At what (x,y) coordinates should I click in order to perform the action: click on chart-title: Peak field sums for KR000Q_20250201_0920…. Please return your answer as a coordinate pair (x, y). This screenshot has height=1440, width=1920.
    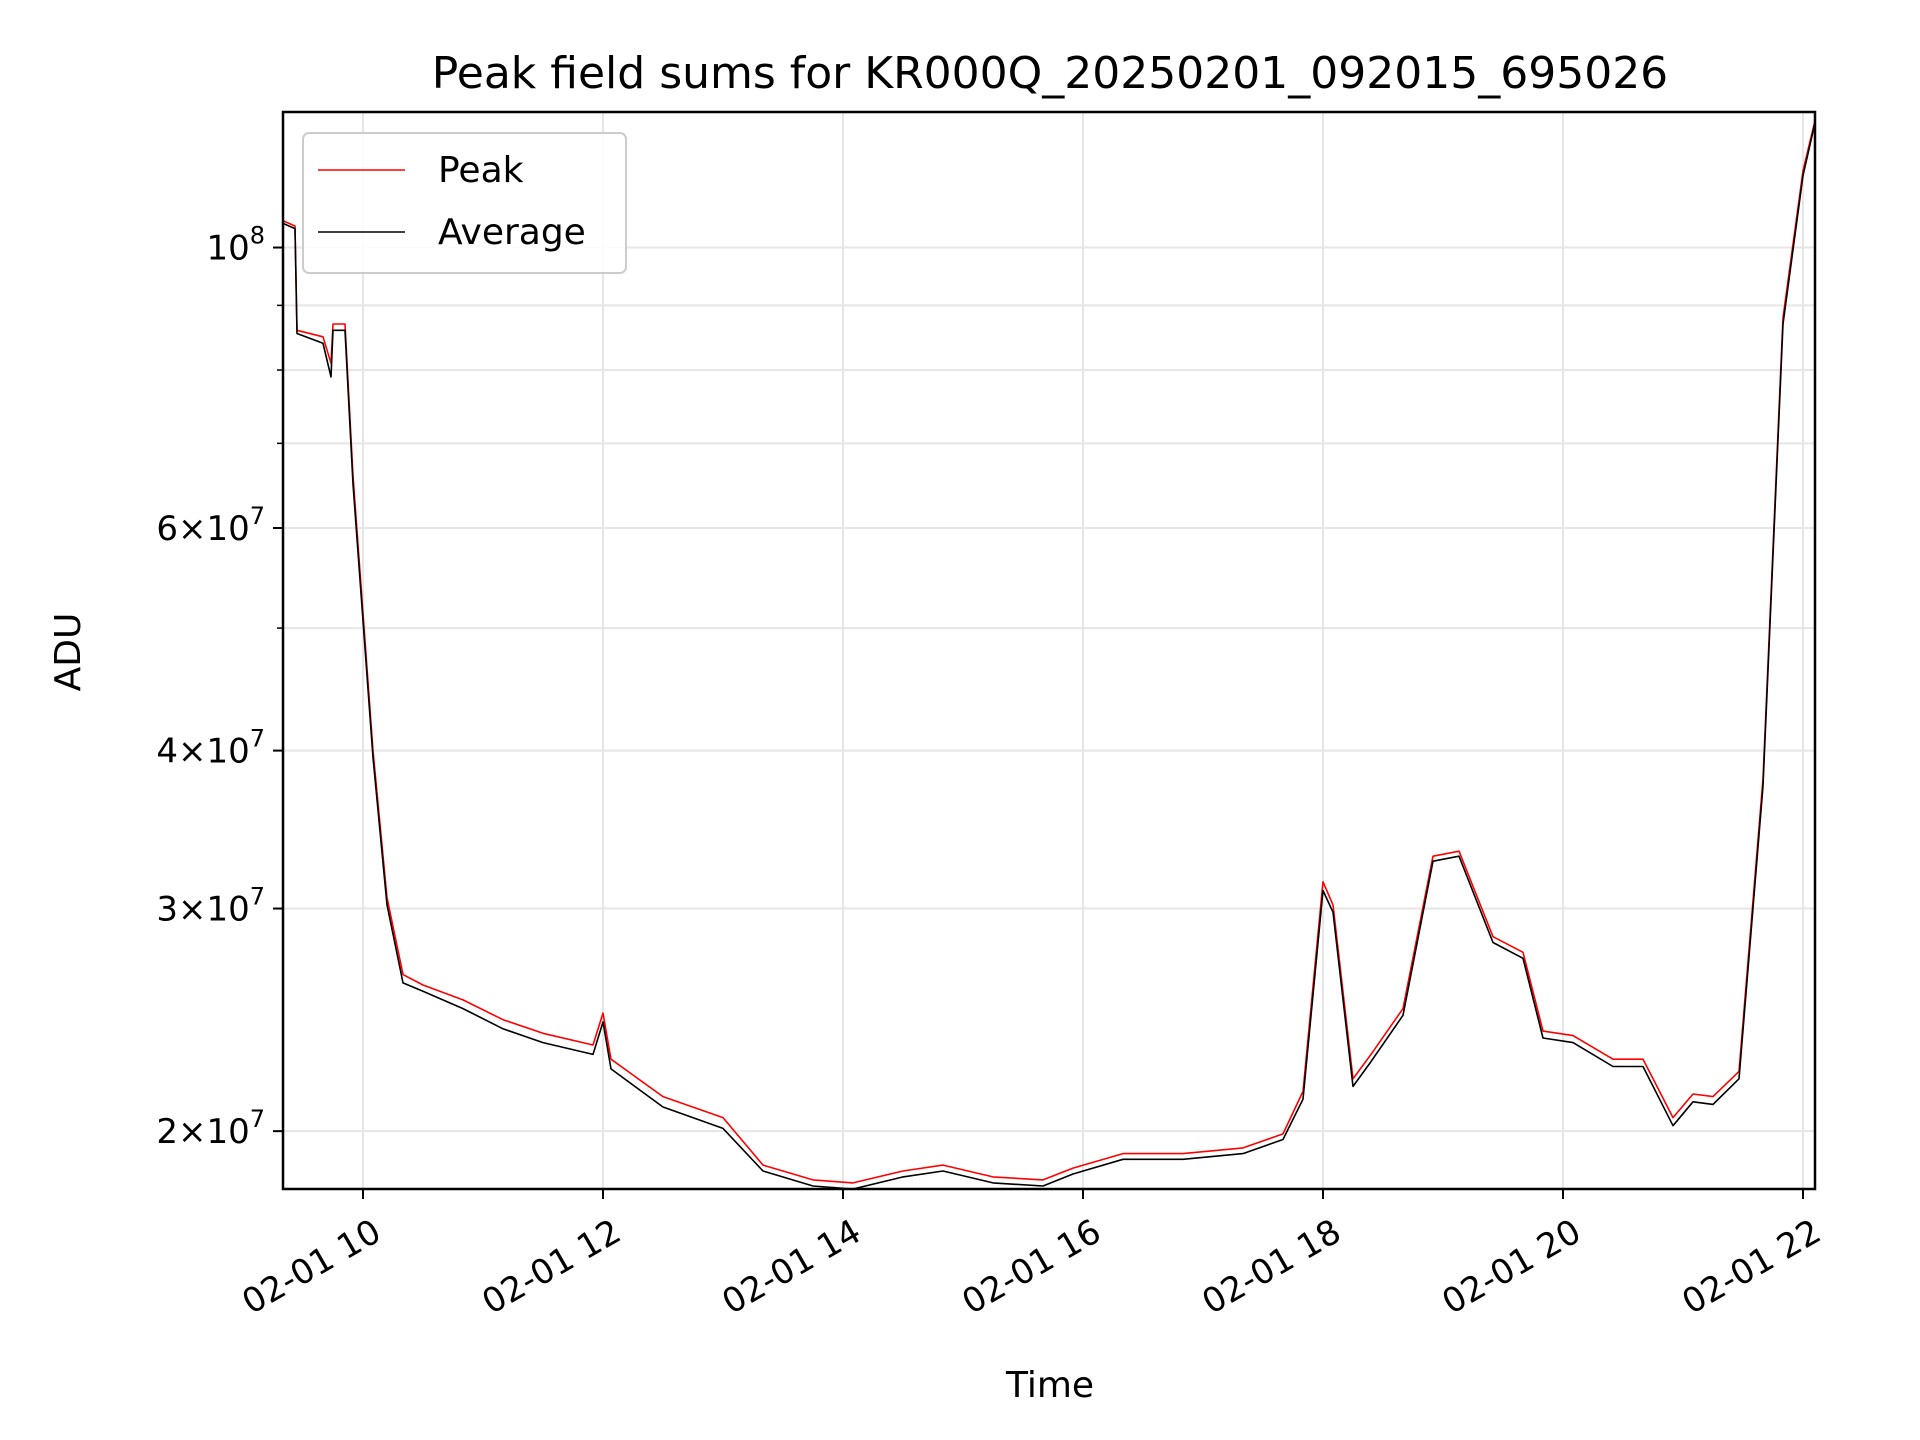
    Looking at the image, I should click on (1050, 73).